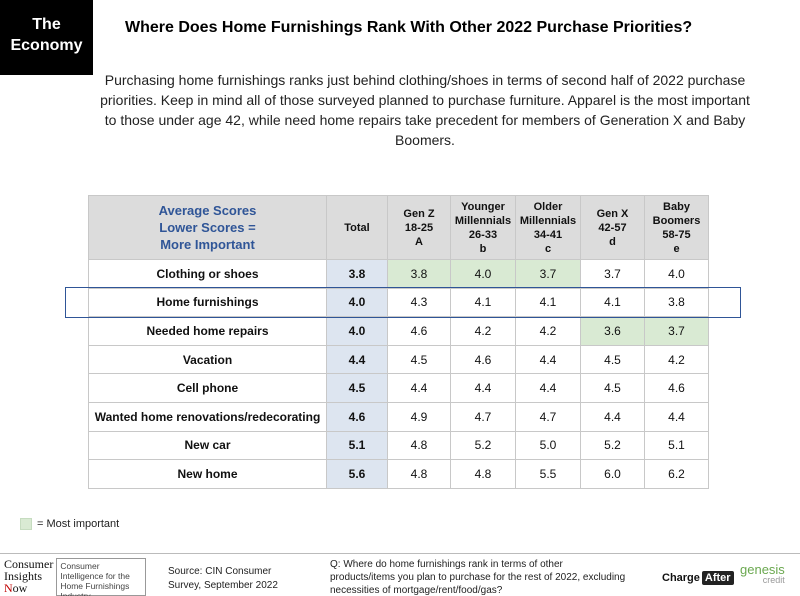 Image resolution: width=800 pixels, height=596 pixels. What do you see at coordinates (207, 359) in the screenshot?
I see `row-label: Vacation` at bounding box center [207, 359].